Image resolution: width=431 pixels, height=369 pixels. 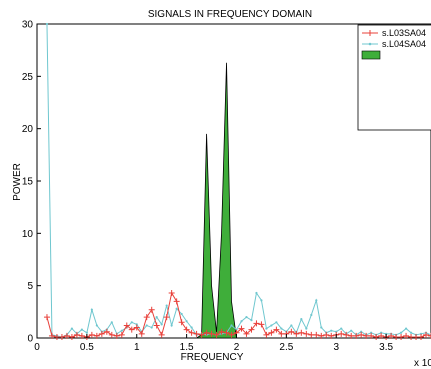 What do you see at coordinates (371, 55) in the screenshot?
I see `legend-swatch-green-fill` at bounding box center [371, 55].